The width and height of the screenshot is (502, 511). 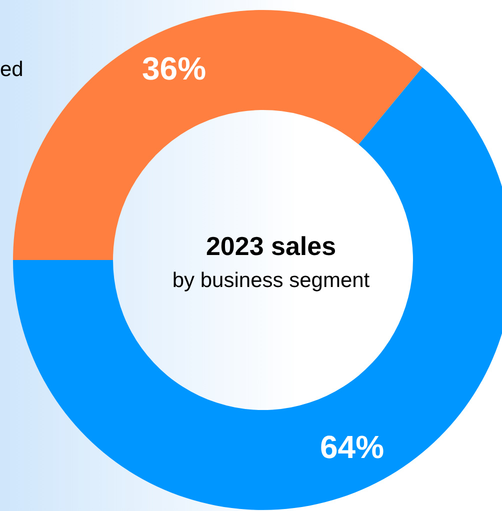 I want to click on text: 2023 sales, so click(x=271, y=246).